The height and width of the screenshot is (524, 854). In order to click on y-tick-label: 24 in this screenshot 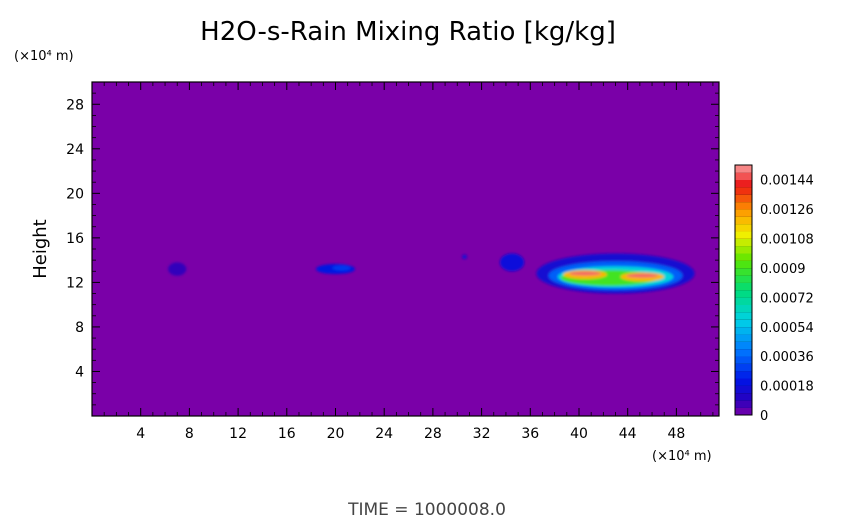, I will do `click(75, 150)`.